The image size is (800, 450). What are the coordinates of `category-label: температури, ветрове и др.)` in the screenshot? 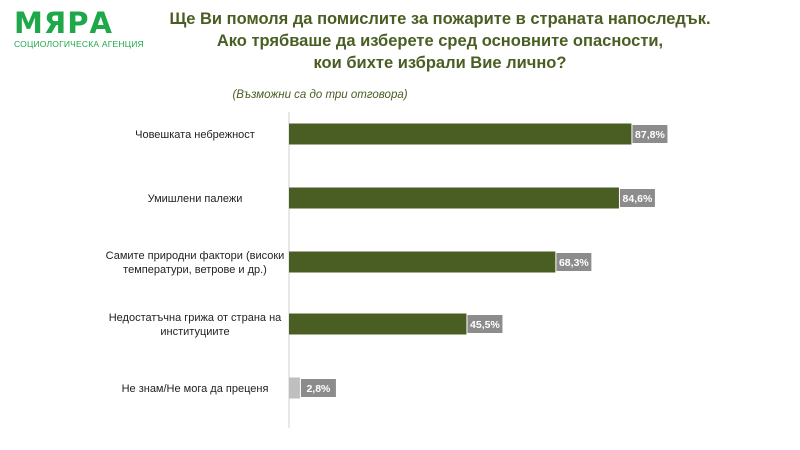 It's located at (195, 270).